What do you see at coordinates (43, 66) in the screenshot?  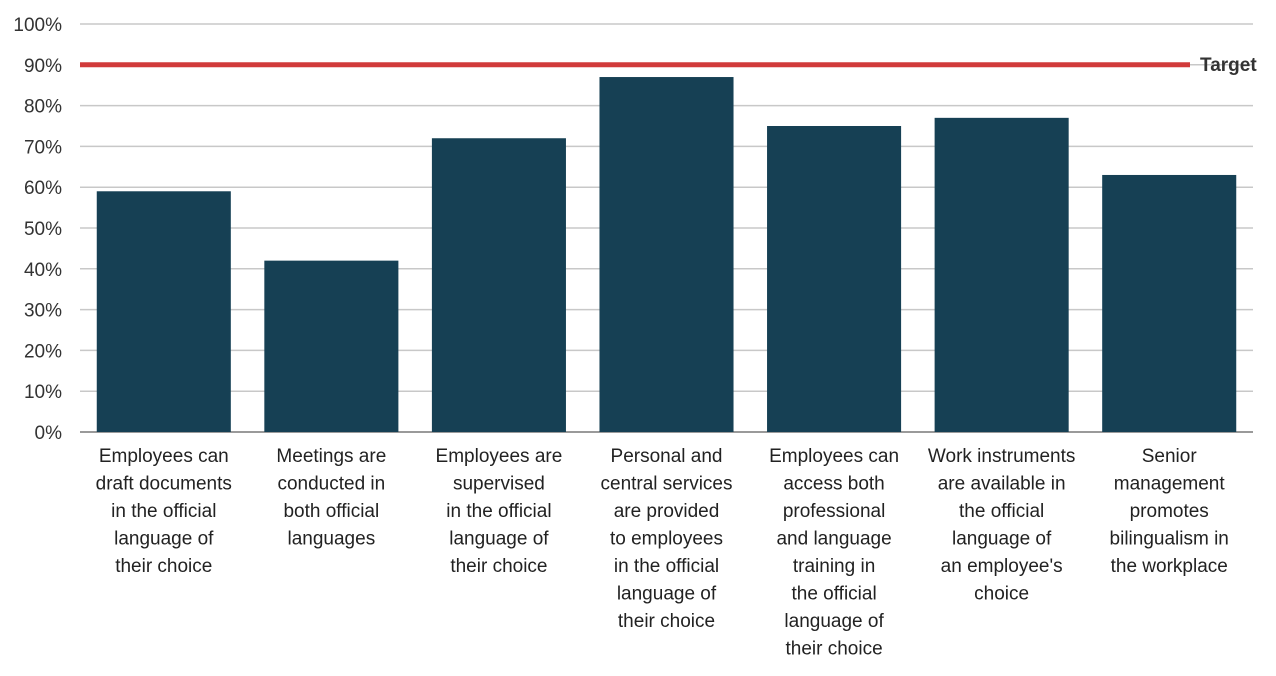 I see `y-tick-label: 90%` at bounding box center [43, 66].